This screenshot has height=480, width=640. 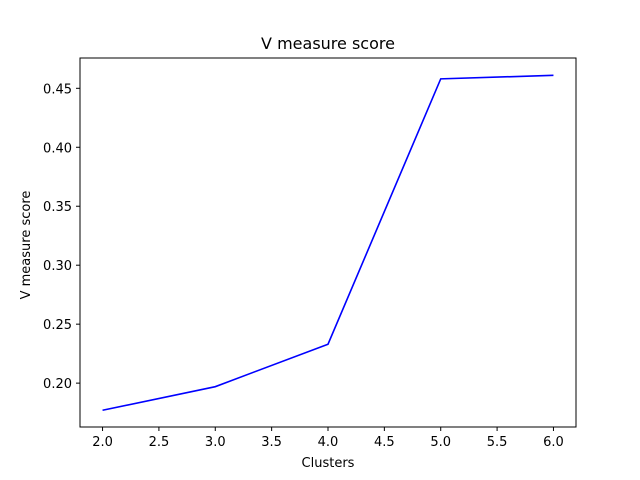 What do you see at coordinates (328, 463) in the screenshot?
I see `x-axis-label: Clusters` at bounding box center [328, 463].